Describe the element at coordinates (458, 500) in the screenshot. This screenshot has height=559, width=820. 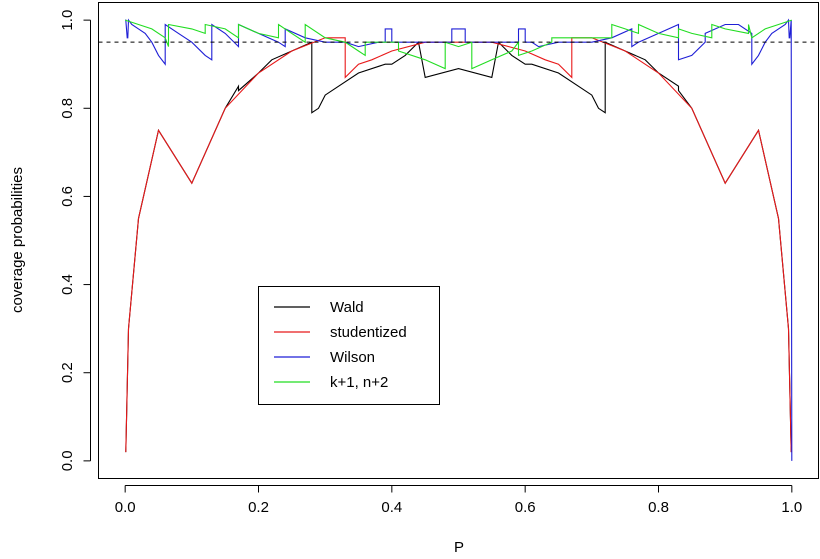
I see `x-axis: 0.0 0.2 0.4 0.6 0.8 1.0` at that location.